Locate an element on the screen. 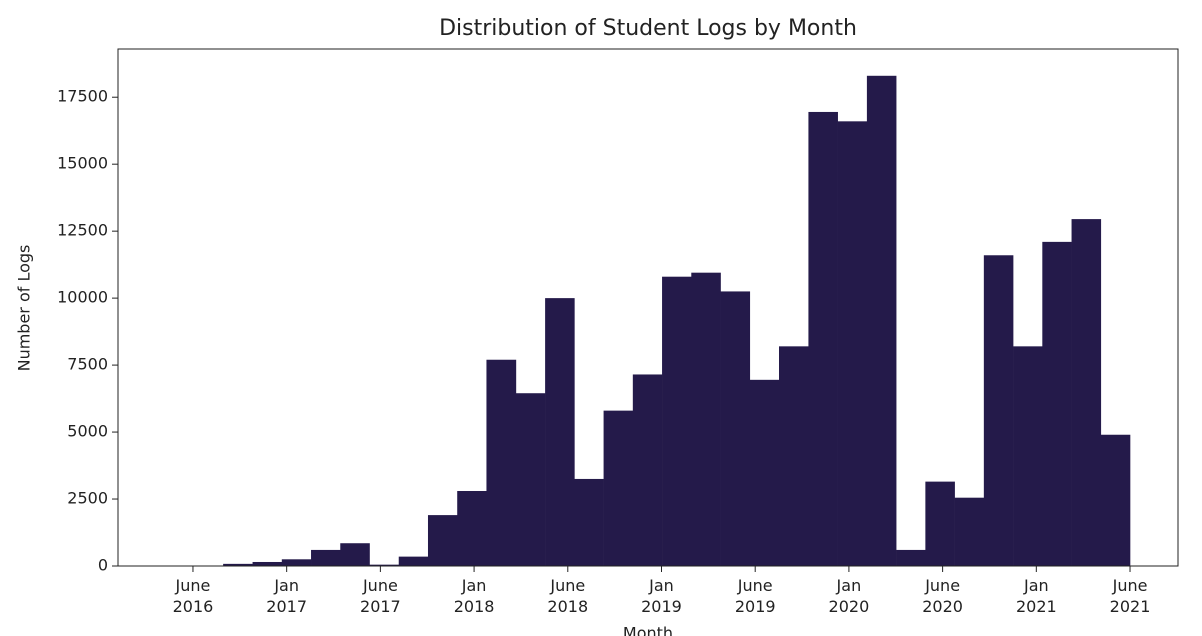 This screenshot has width=1202, height=636. x-tick-label: Jan 2019 is located at coordinates (661, 596).